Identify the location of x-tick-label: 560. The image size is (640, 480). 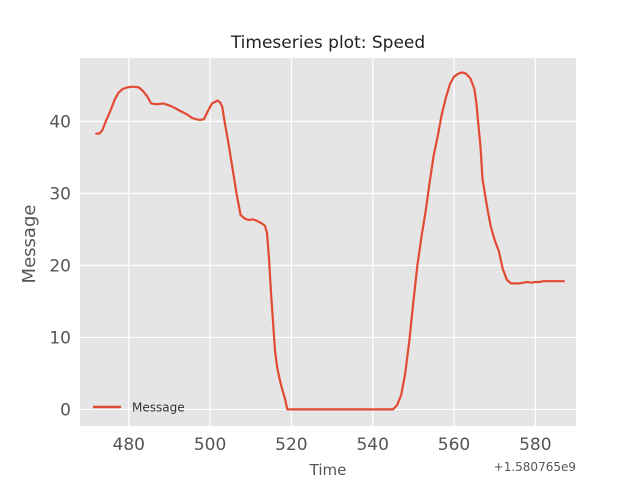
(454, 445).